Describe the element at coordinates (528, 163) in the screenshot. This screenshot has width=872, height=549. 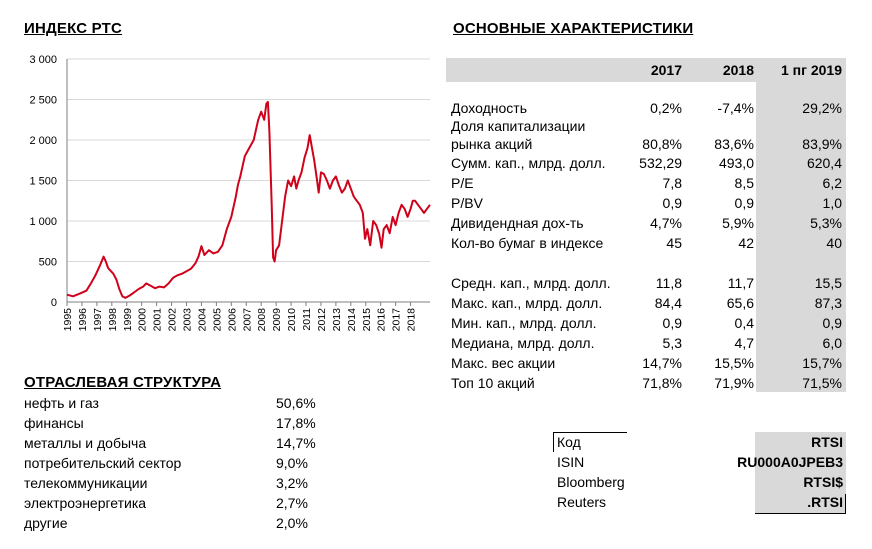
I see `row-label: Сумм. кап., млрд. долл.` at that location.